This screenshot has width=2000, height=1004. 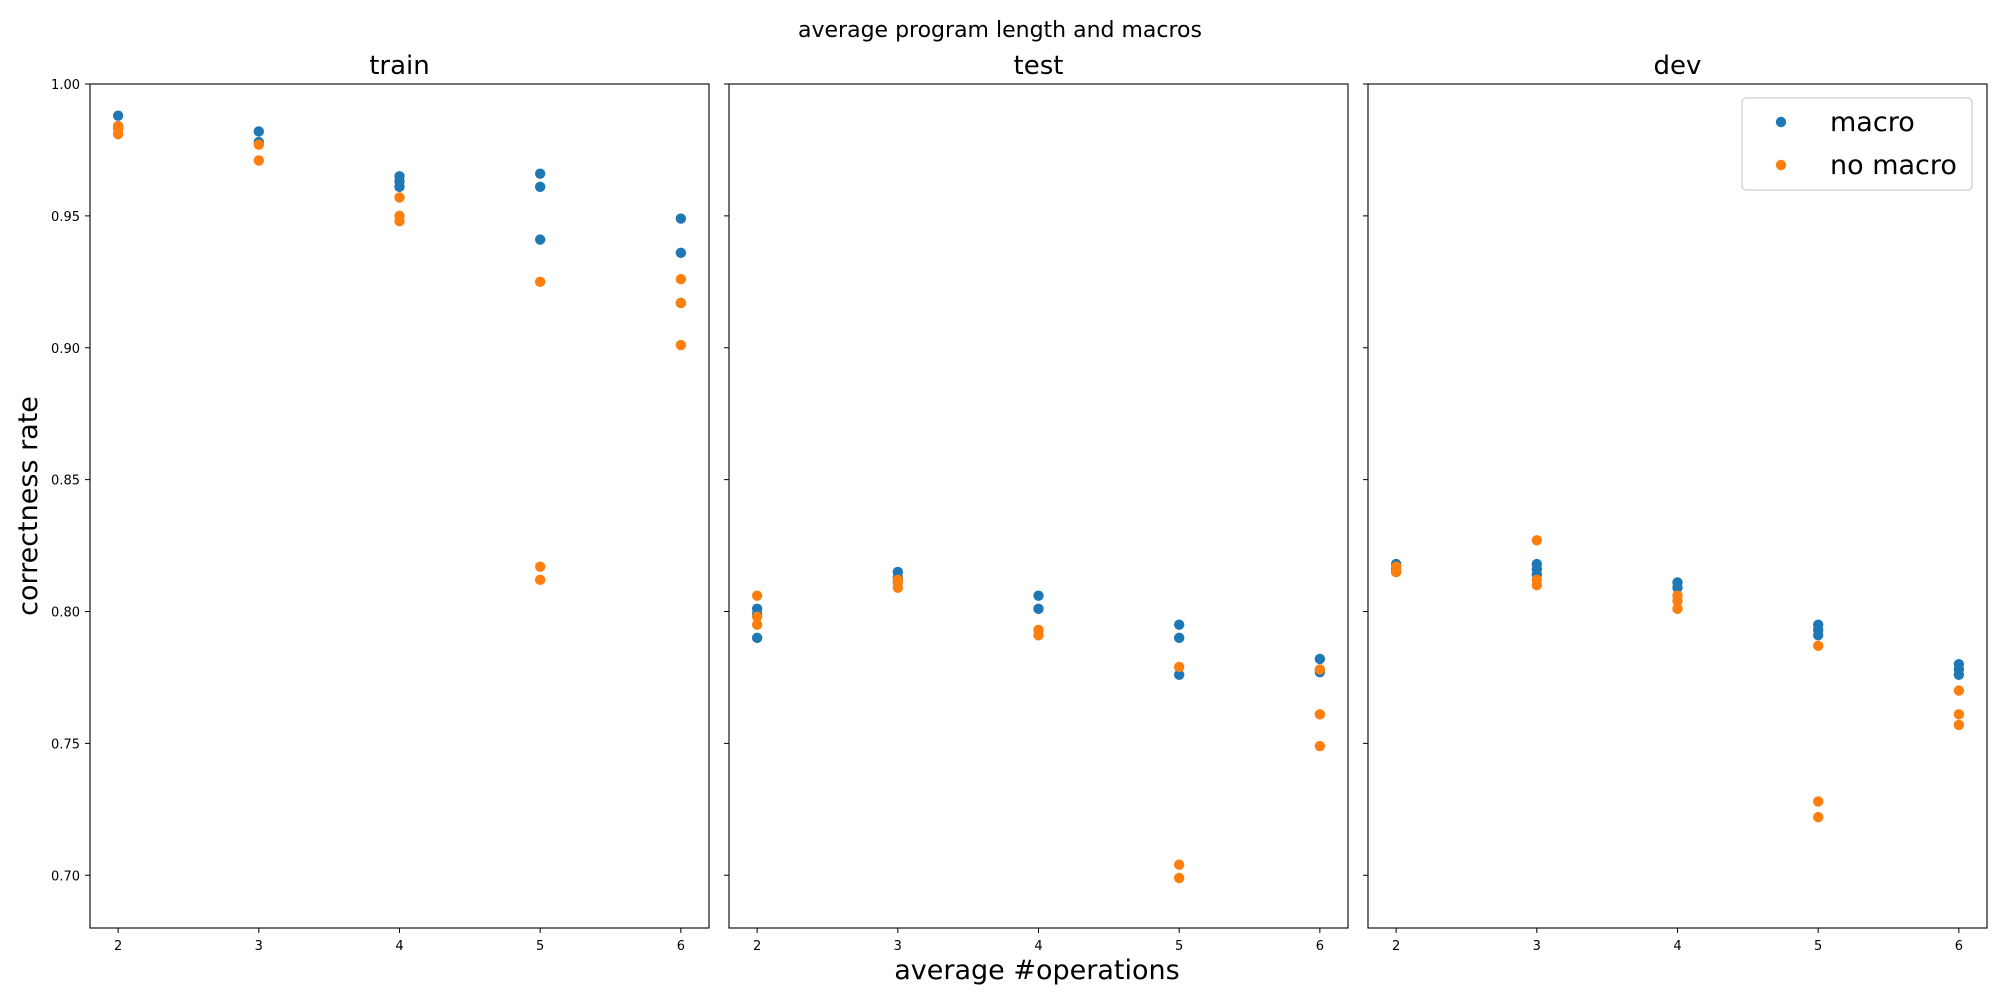 I want to click on x-axis-label: average #operations, so click(x=1036, y=970).